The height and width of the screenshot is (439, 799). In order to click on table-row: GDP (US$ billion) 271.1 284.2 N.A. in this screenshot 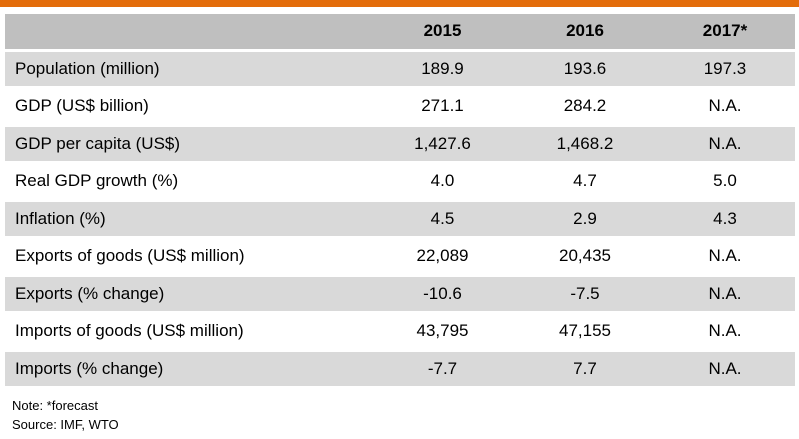, I will do `click(400, 106)`.